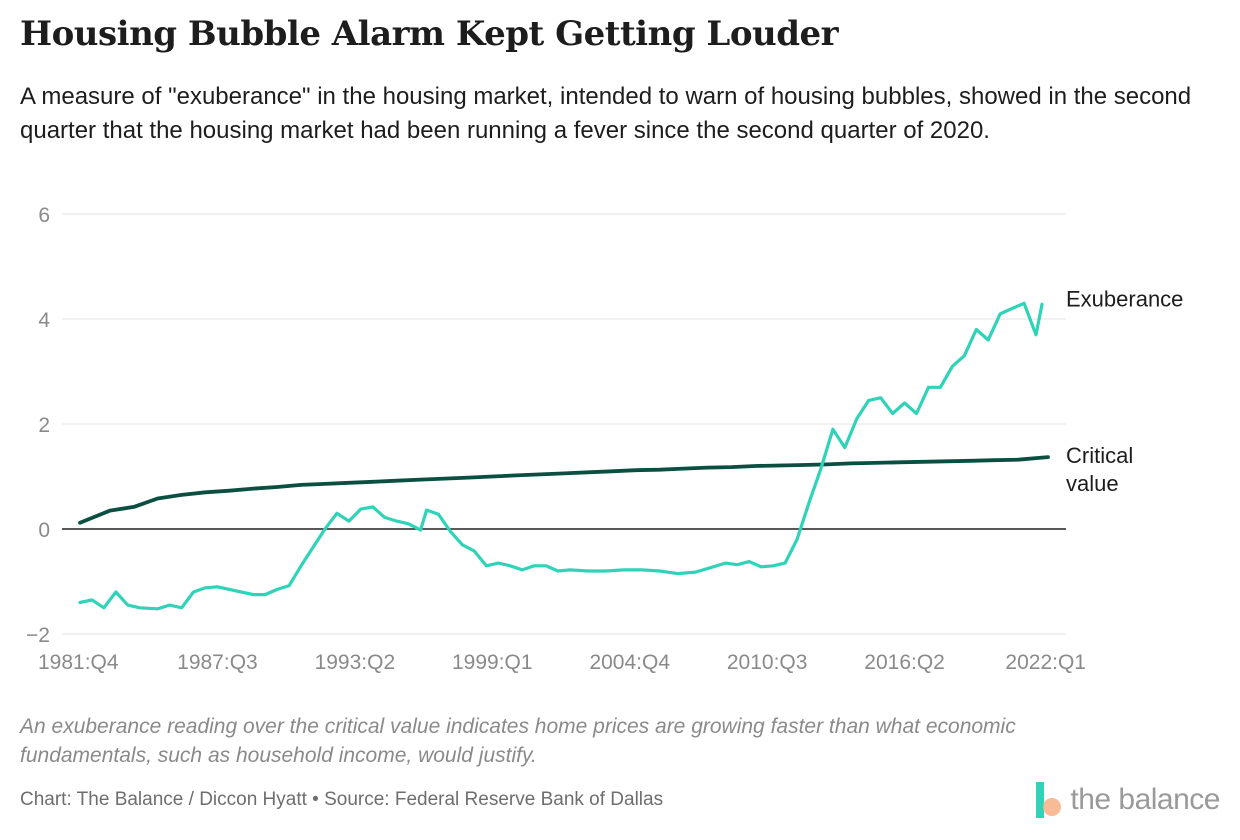 The height and width of the screenshot is (840, 1240). I want to click on chart-title: Housing Bubble Alarm Kept Getting Louder, so click(429, 34).